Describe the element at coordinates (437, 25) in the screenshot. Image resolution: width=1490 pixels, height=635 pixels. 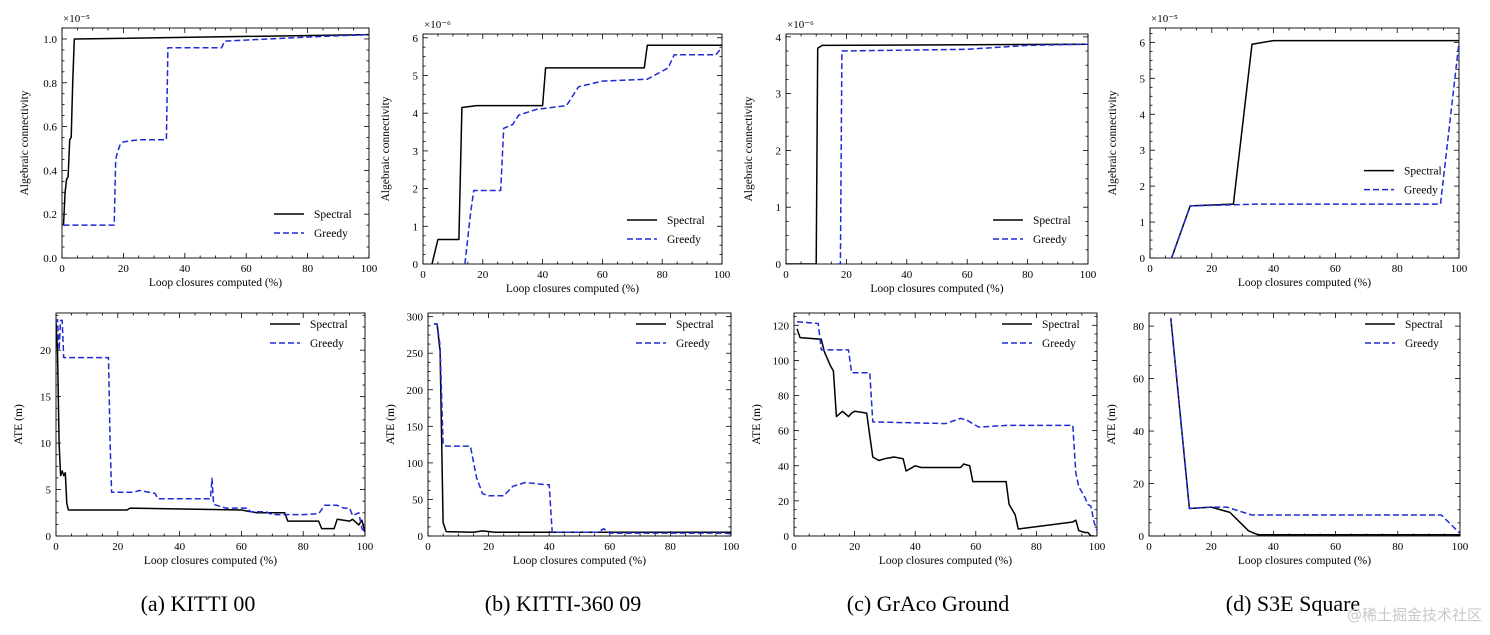
I see `y-exponent-label: ×10⁻⁶` at that location.